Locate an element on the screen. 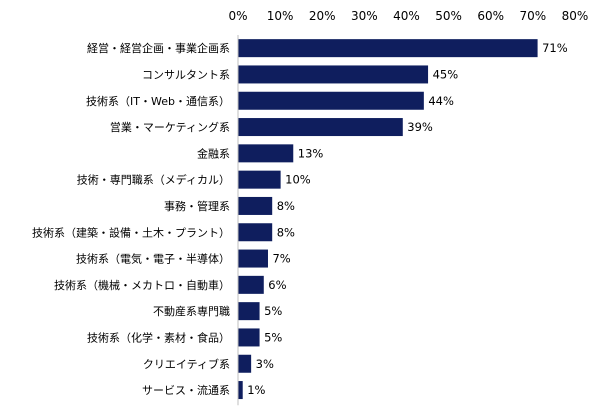 The width and height of the screenshot is (607, 419). category-label: クリエイティブ系 is located at coordinates (186, 364).